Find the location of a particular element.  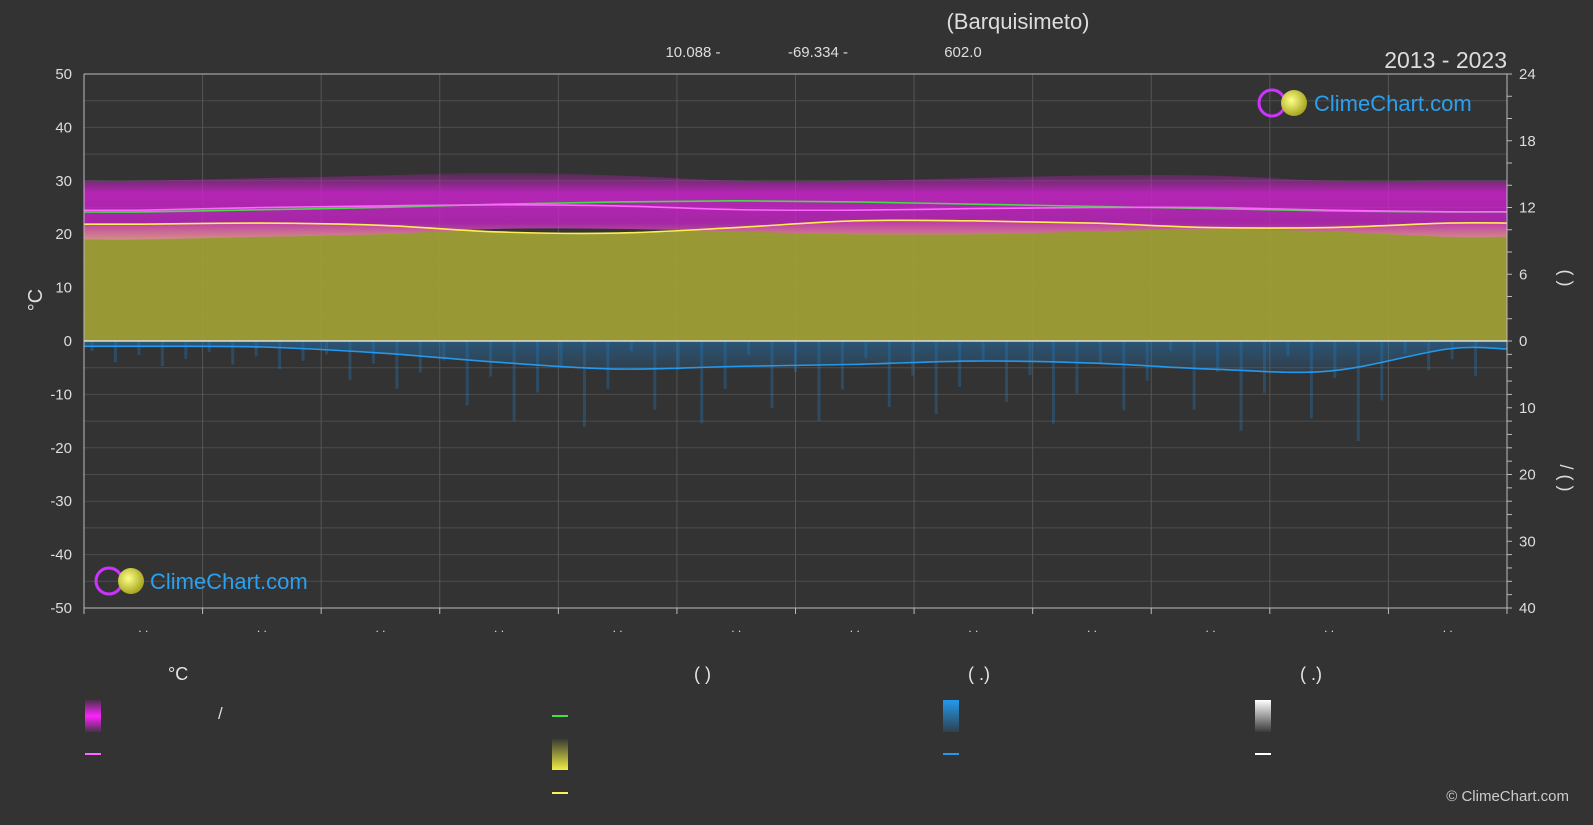

sunshine-line is located at coordinates (795, 227).